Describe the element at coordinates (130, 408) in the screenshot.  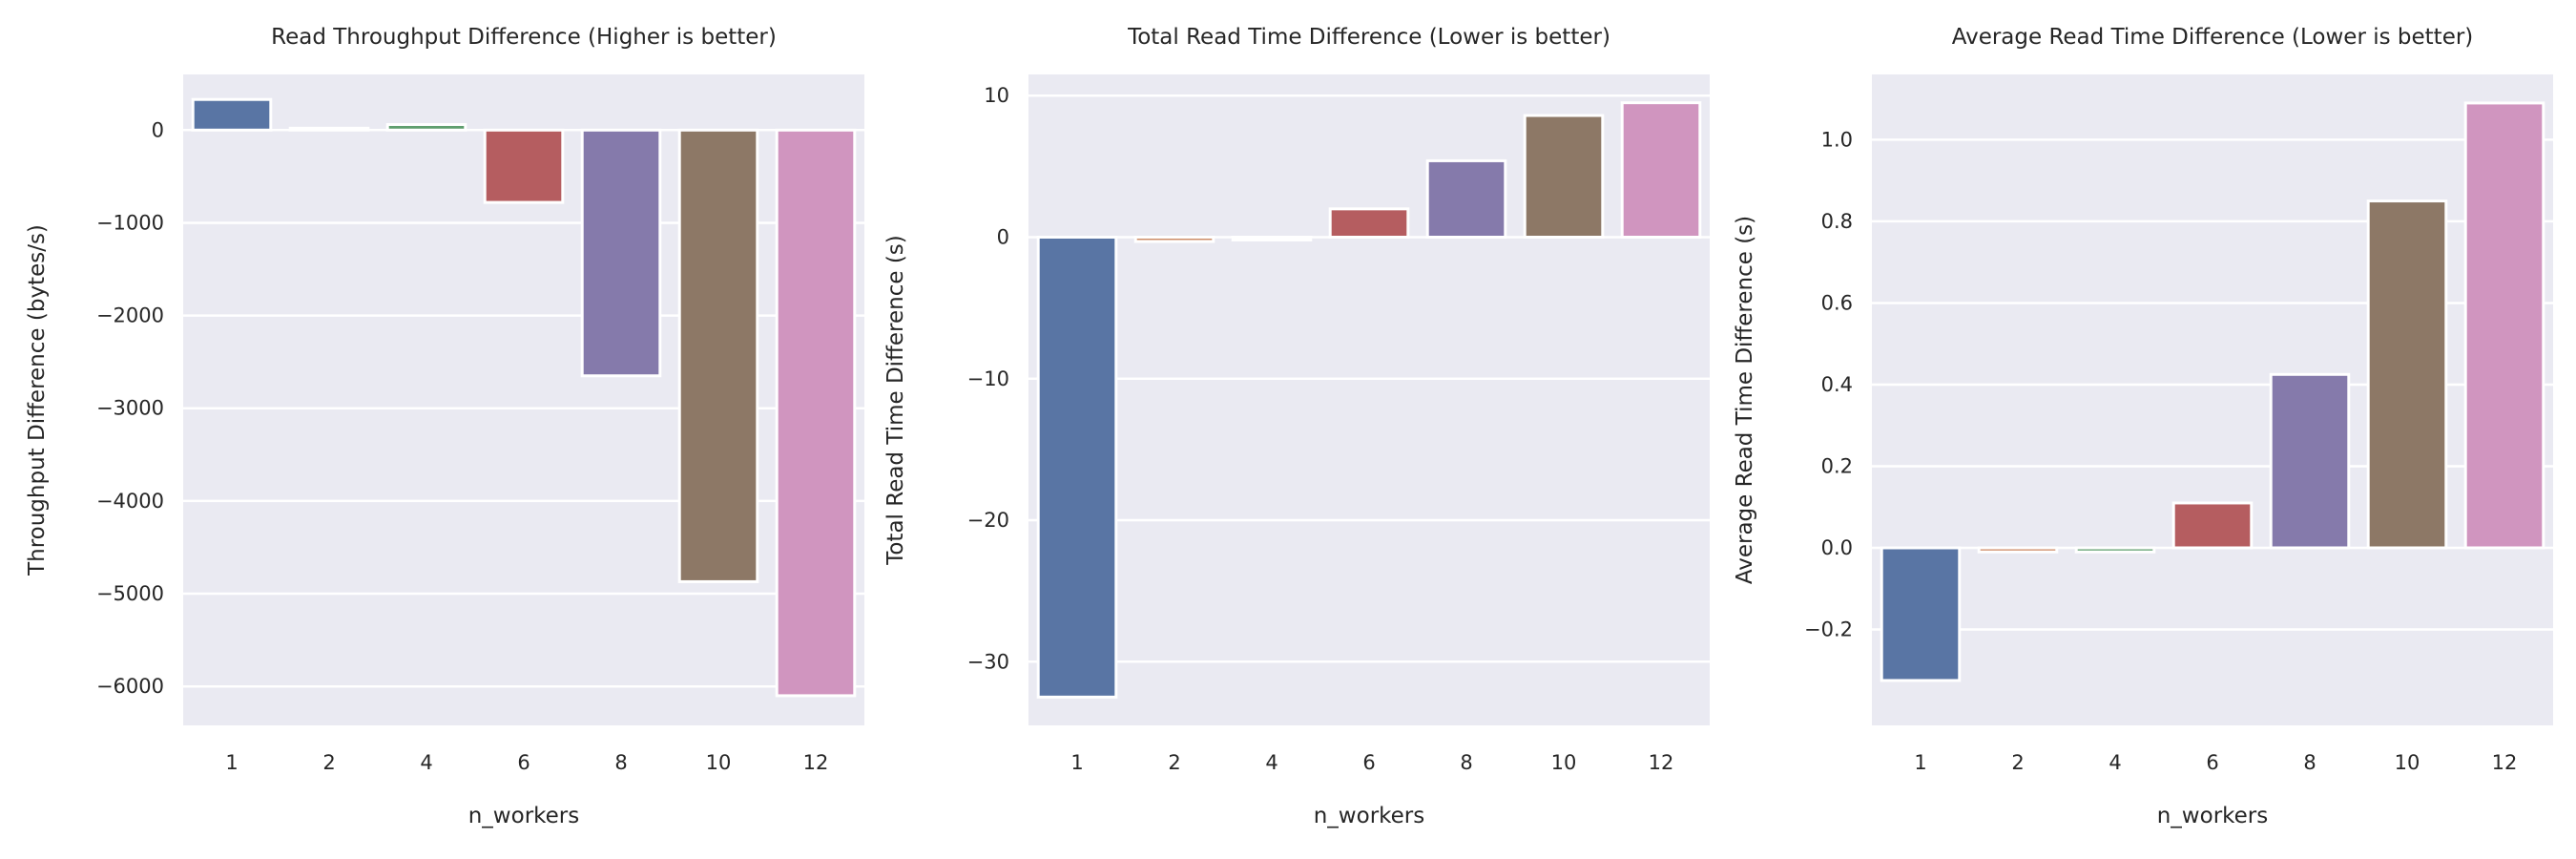
I see `y-tick-label: −3000` at that location.